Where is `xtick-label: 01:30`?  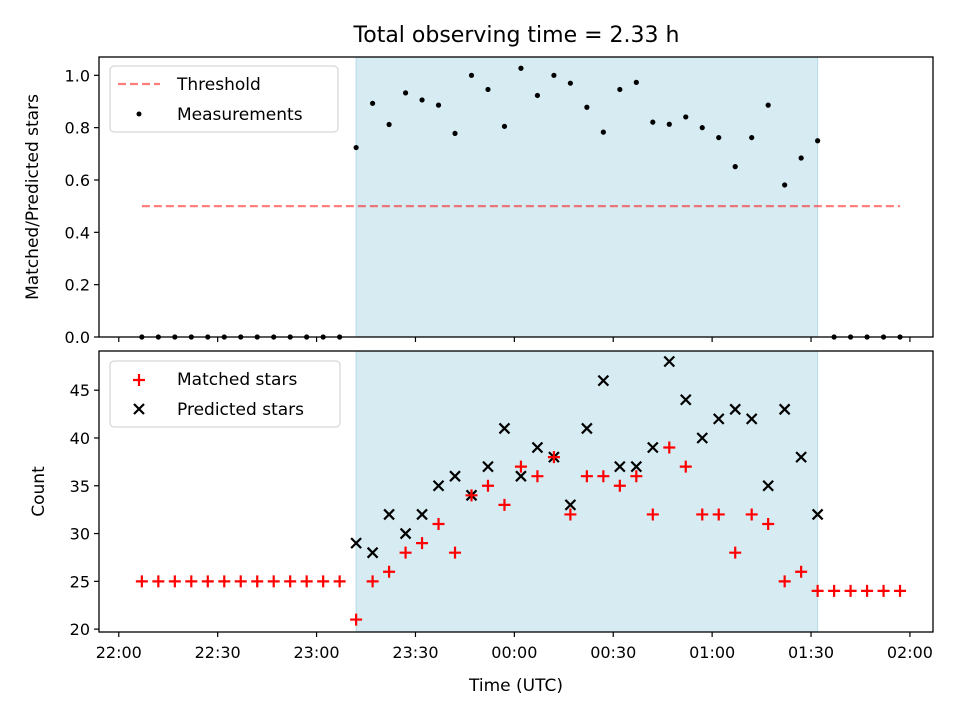 xtick-label: 01:30 is located at coordinates (811, 652).